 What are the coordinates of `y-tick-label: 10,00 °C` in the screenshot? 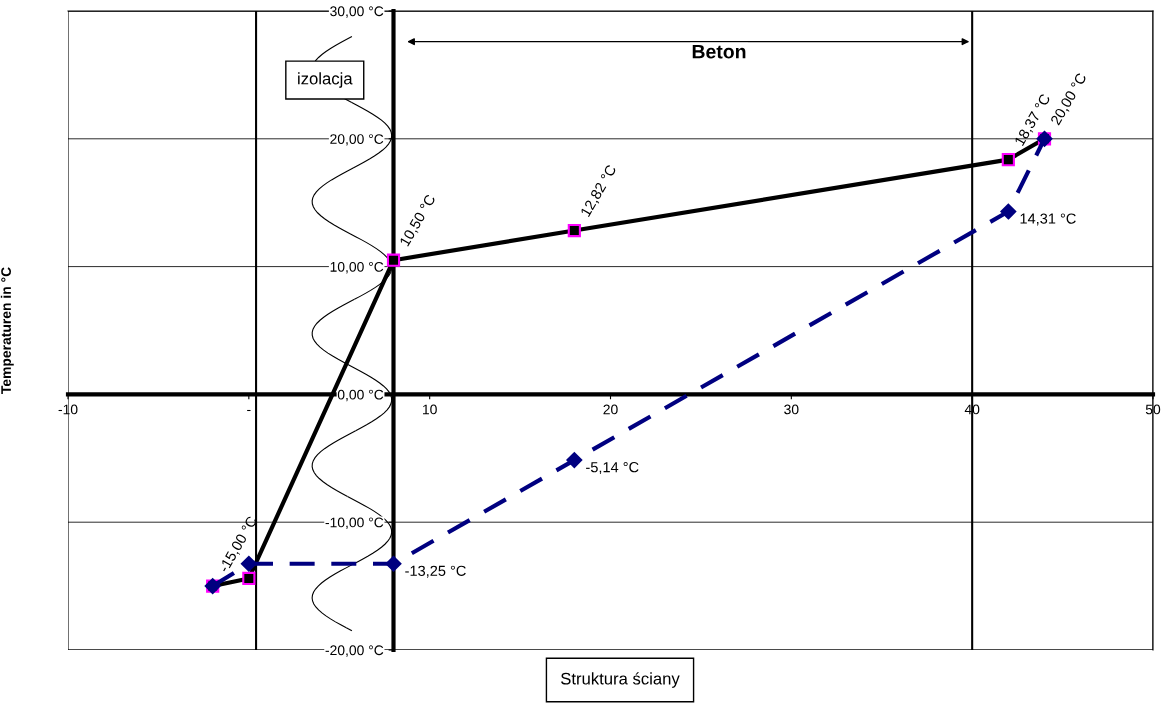 It's located at (357, 267).